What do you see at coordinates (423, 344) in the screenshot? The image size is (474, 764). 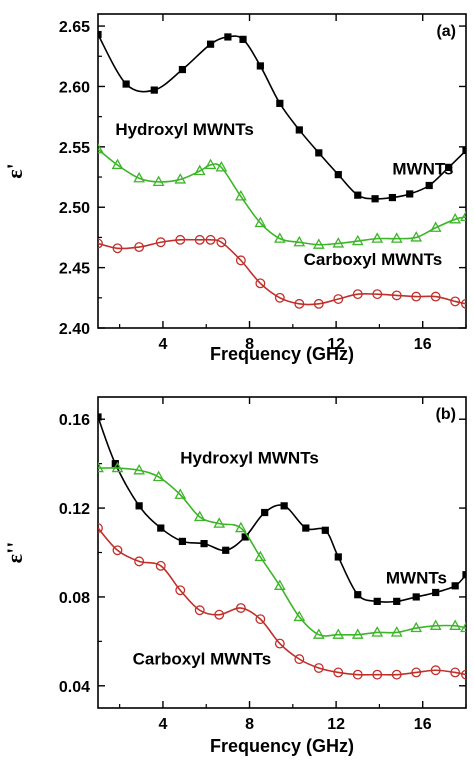 I see `x-tick-label: 16` at bounding box center [423, 344].